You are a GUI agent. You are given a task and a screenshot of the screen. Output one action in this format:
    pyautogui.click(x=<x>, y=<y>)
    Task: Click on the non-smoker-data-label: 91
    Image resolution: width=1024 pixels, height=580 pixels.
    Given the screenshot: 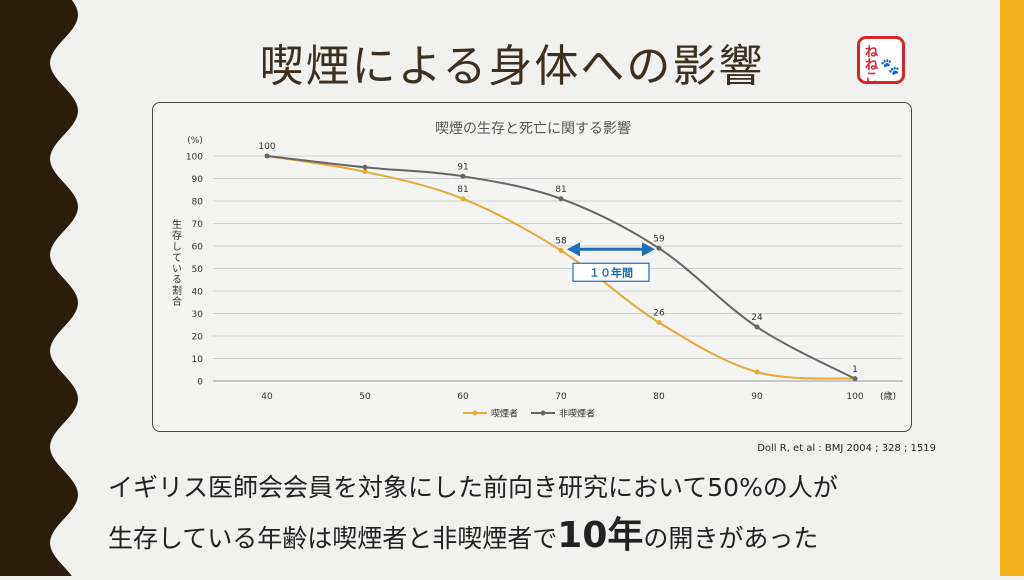 What is the action you would take?
    pyautogui.click(x=462, y=167)
    